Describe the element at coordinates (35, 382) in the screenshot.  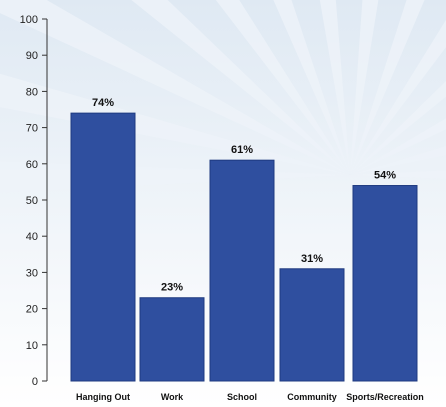
I see `y-tick-label: 0` at that location.